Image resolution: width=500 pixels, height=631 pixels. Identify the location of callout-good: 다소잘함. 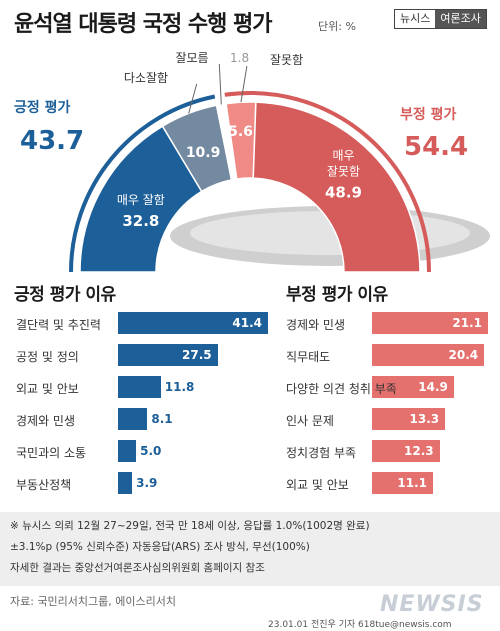
(146, 78).